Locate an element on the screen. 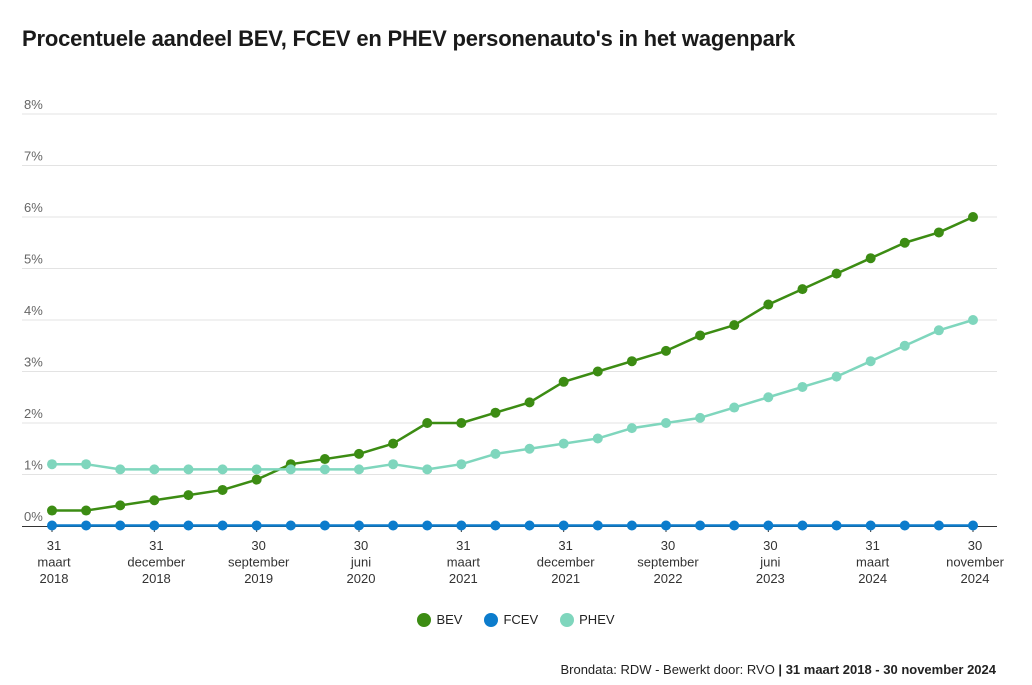 This screenshot has width=1032, height=685. x-tick-label: 30 november 2024 is located at coordinates (975, 562).